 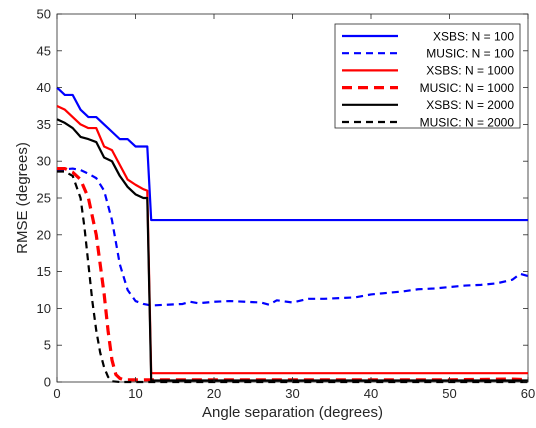 I want to click on y-tick-label: 50, so click(x=44, y=14).